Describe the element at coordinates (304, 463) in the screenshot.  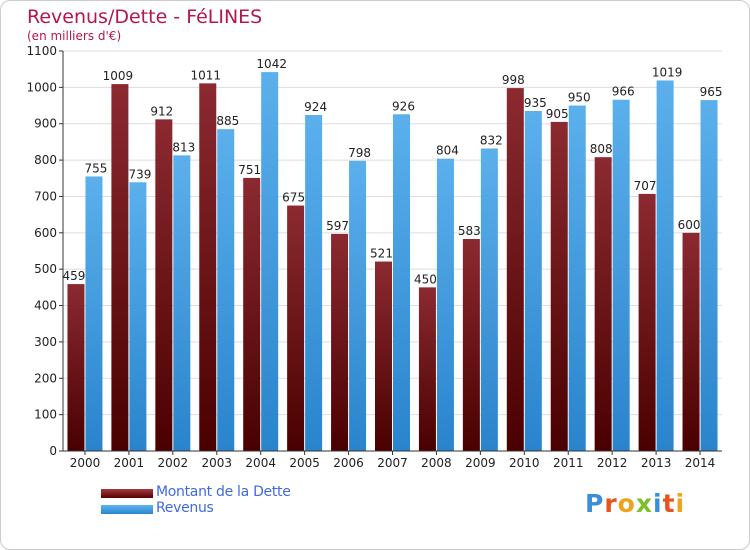
I see `x-tick-label: 2005` at that location.